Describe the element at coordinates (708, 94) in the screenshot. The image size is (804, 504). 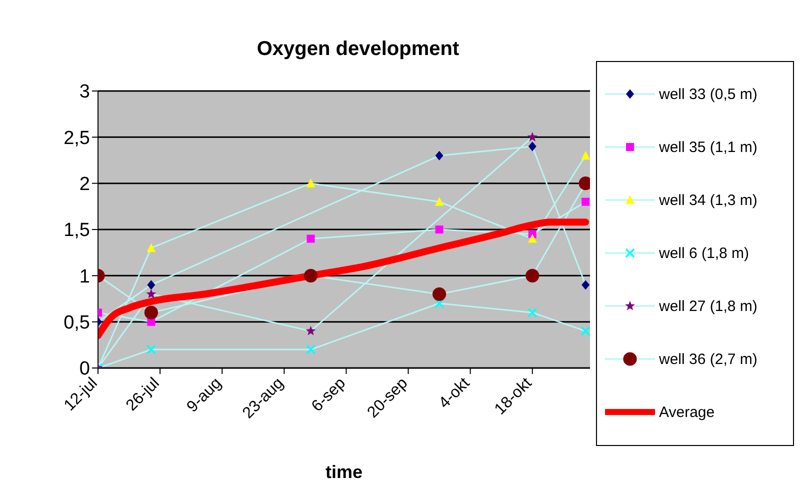
I see `legend-label: well 33 (0,5 m)` at that location.